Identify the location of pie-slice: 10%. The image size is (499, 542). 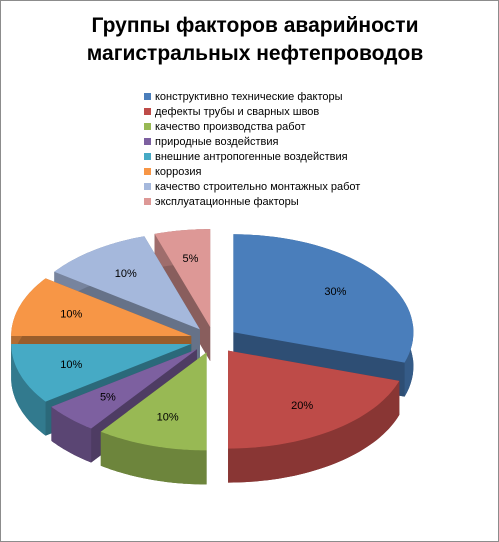
(153, 418).